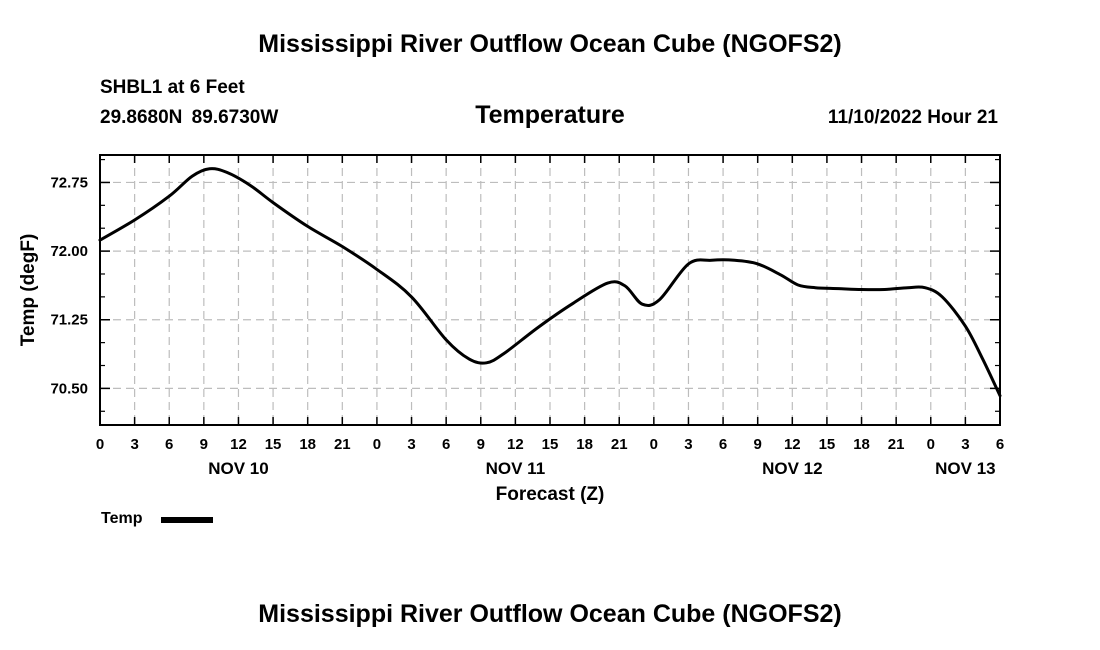 This screenshot has width=1100, height=650. I want to click on legend-swatch, so click(187, 520).